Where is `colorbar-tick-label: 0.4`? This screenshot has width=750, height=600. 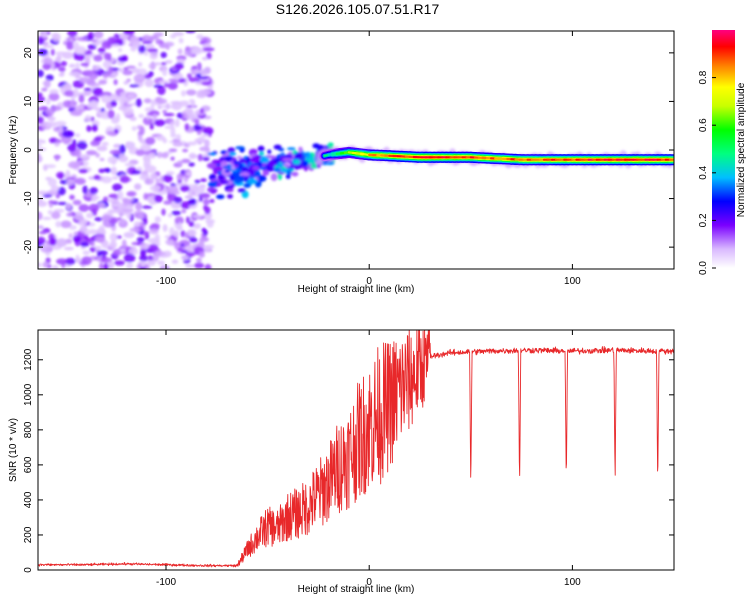 colorbar-tick-label: 0.4 is located at coordinates (703, 172).